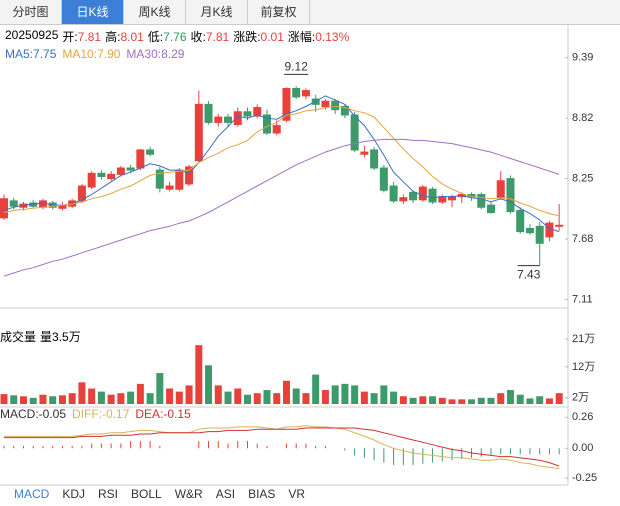  What do you see at coordinates (188, 494) in the screenshot?
I see `indicator-tab: W&R` at bounding box center [188, 494].